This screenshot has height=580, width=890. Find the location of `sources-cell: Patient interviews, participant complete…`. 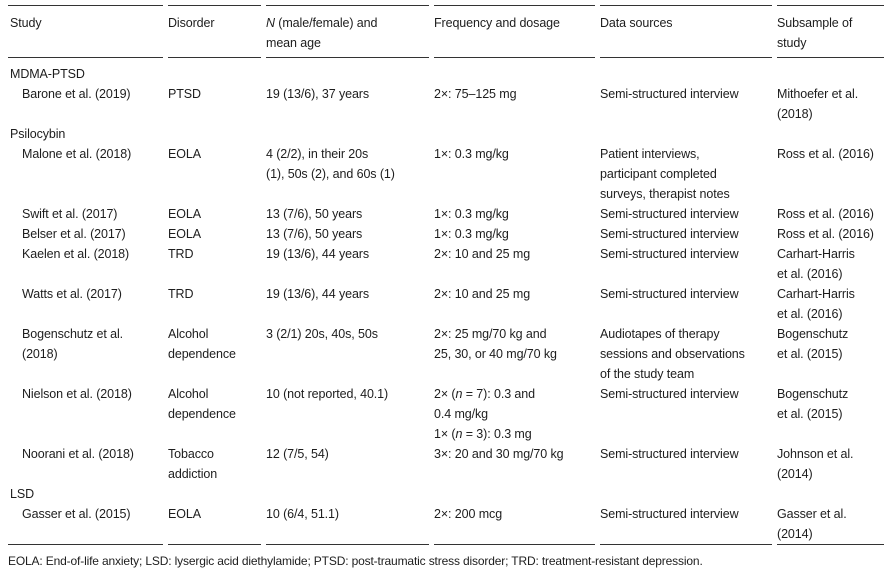

sources-cell: Patient interviews, participant complete… is located at coordinates (665, 174).